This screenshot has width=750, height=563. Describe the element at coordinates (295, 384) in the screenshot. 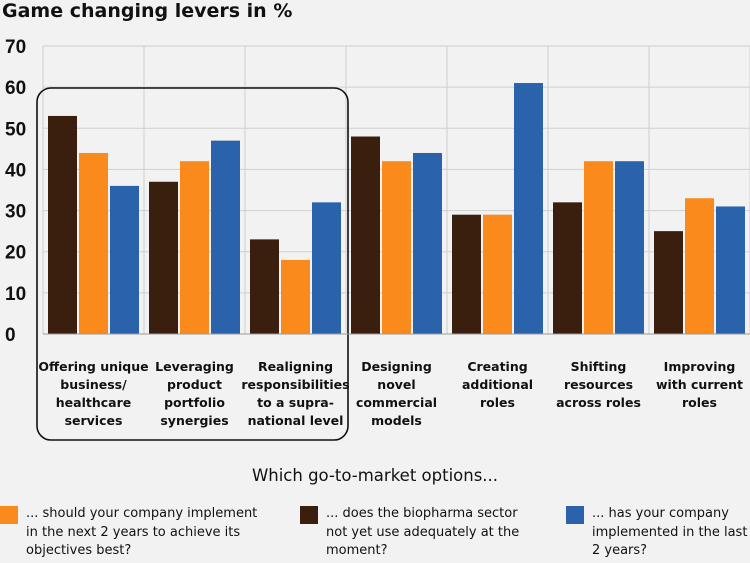

I see `x-tick-label: responsibilities` at that location.